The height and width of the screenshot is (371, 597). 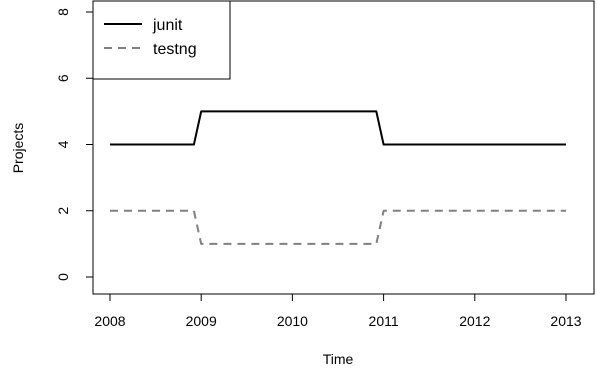 What do you see at coordinates (175, 49) in the screenshot?
I see `legend-label-testng: testng` at bounding box center [175, 49].